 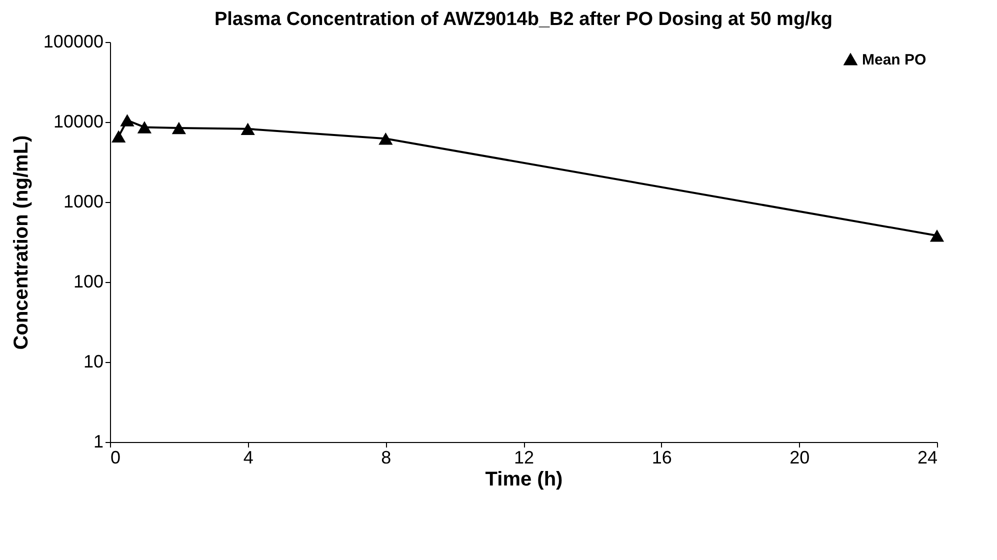 What do you see at coordinates (83, 202) in the screenshot?
I see `y-tick-label: 1000` at bounding box center [83, 202].